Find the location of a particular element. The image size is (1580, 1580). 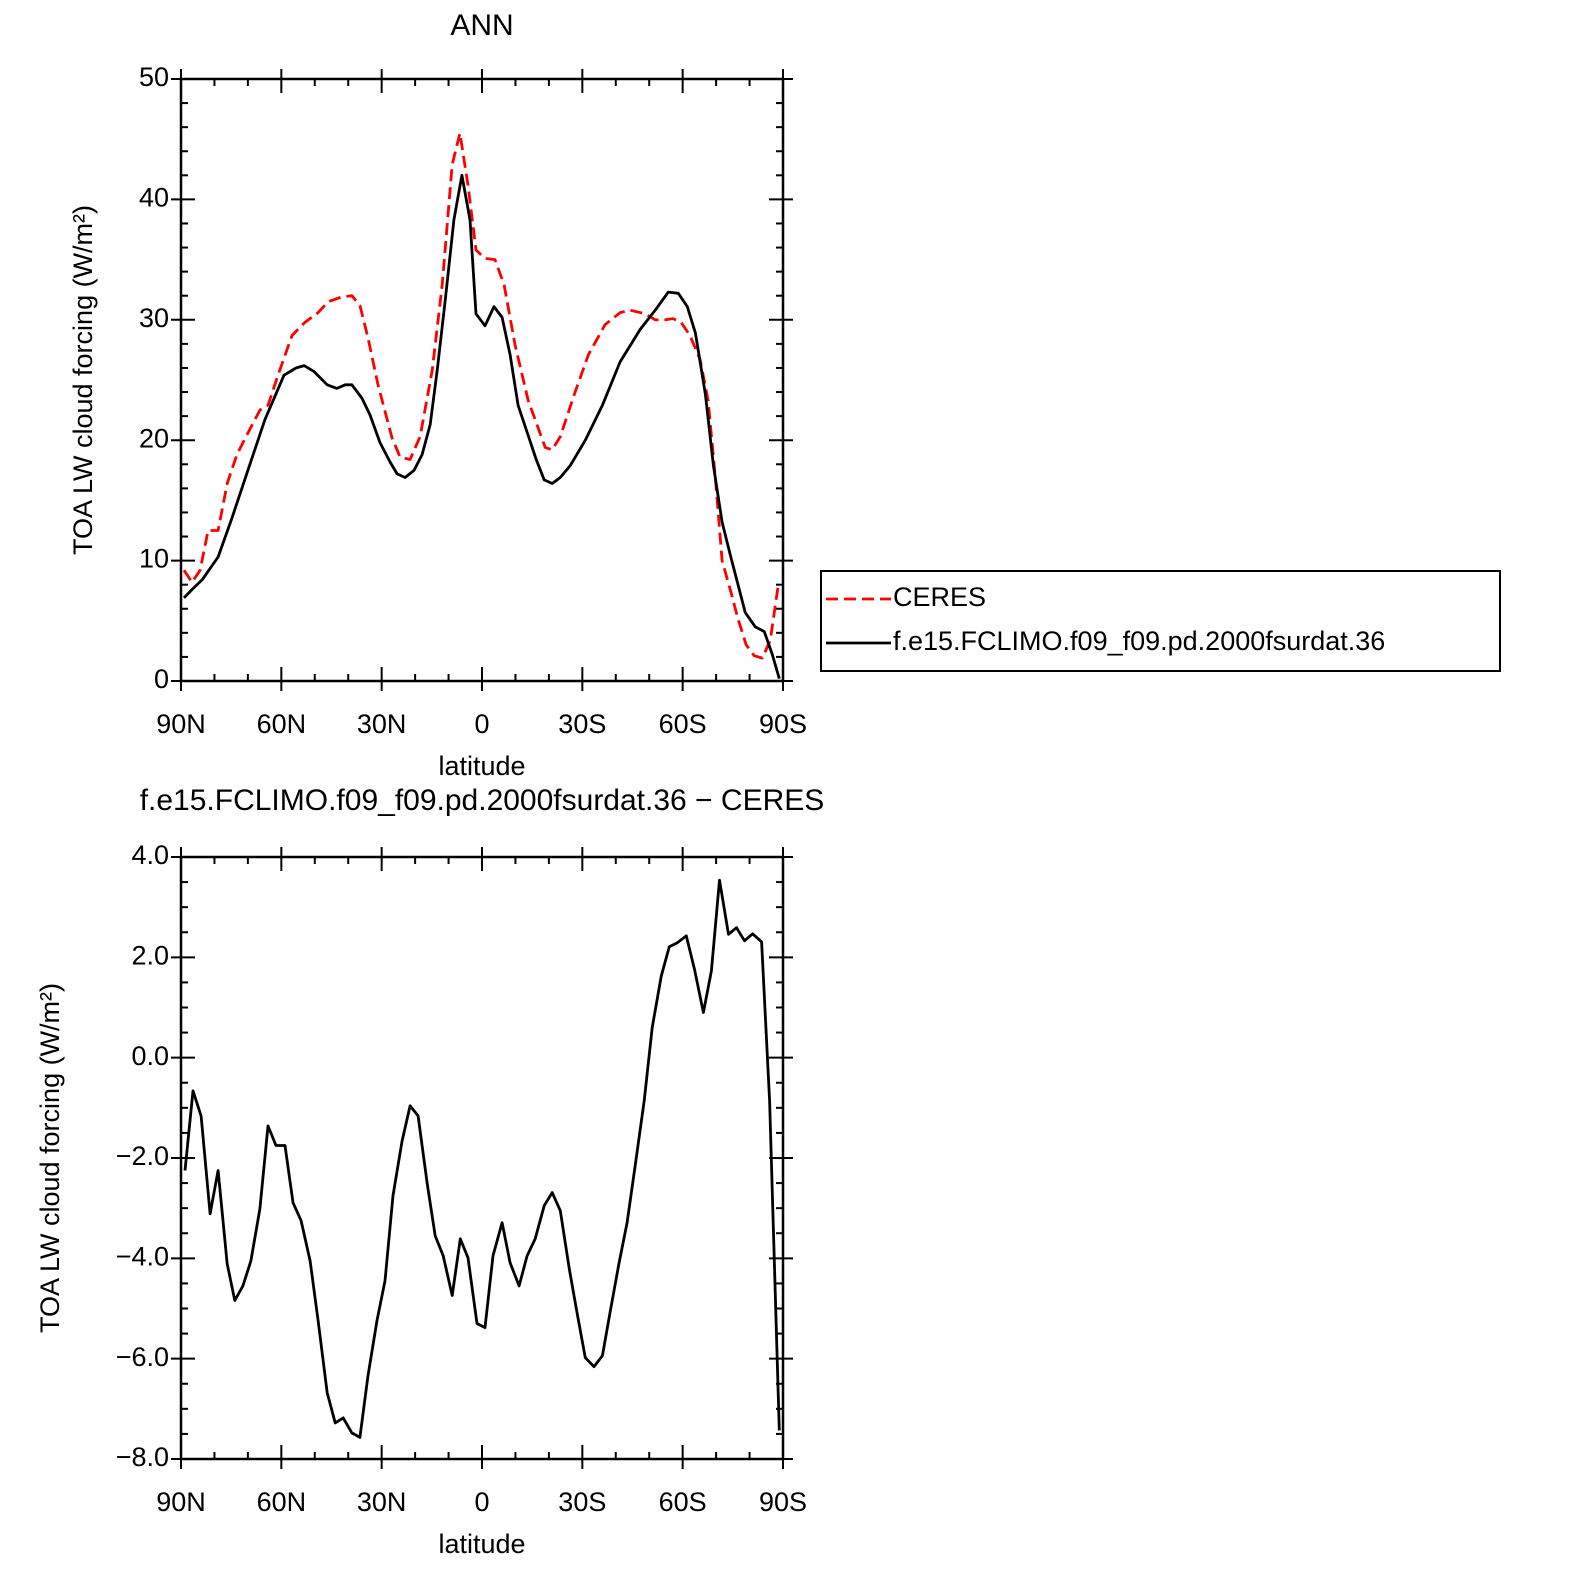

y-tick-label: 2.0 is located at coordinates (150, 955).